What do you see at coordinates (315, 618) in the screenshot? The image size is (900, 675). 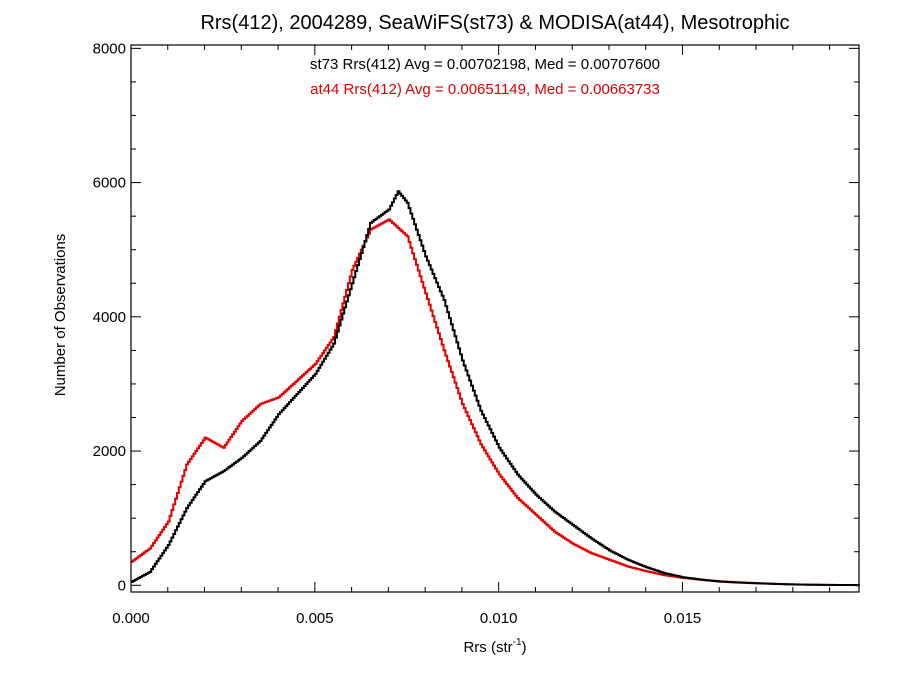 I see `x-tick-label: 0.005` at bounding box center [315, 618].